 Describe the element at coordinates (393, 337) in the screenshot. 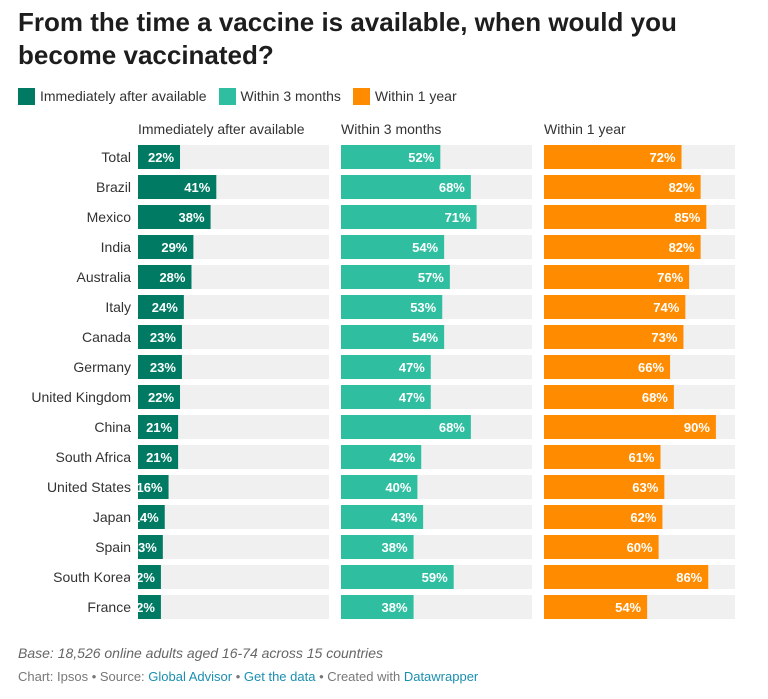

I see `bar-within-3-months-canada` at that location.